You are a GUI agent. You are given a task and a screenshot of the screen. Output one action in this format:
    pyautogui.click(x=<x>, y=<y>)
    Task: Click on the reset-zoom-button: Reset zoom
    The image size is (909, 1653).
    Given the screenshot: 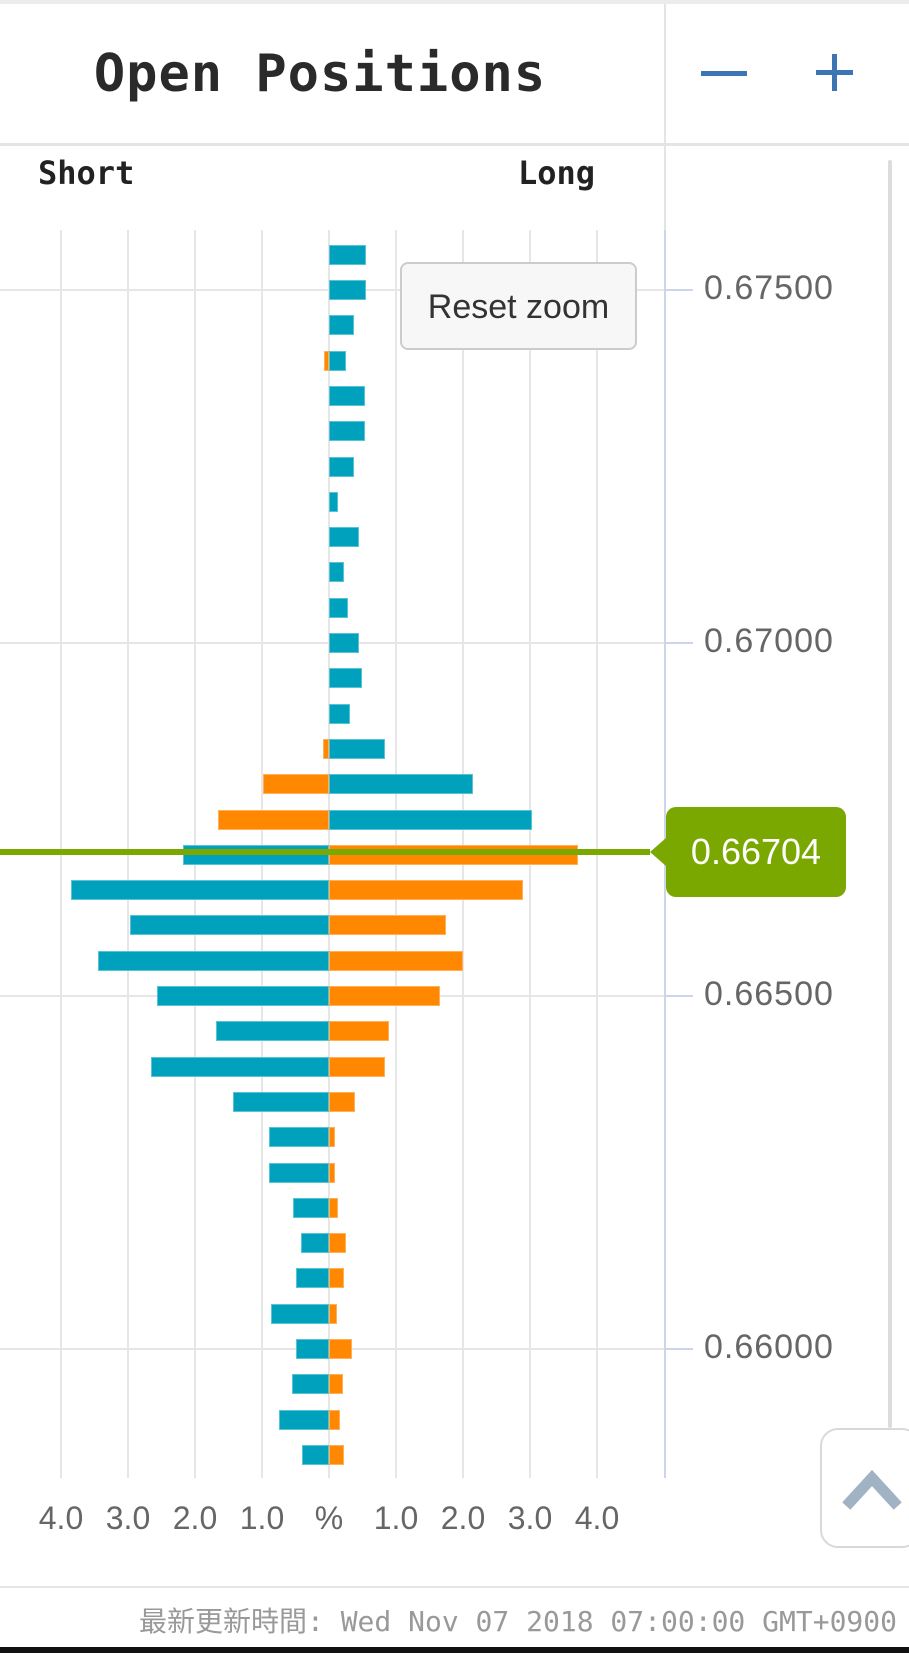 What is the action you would take?
    pyautogui.click(x=518, y=306)
    